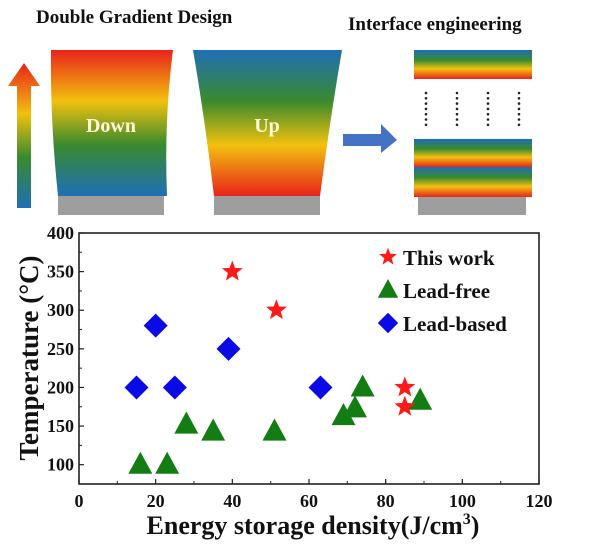 This screenshot has width=600, height=545. Describe the element at coordinates (60, 465) in the screenshot. I see `y-tick-label: 100` at that location.